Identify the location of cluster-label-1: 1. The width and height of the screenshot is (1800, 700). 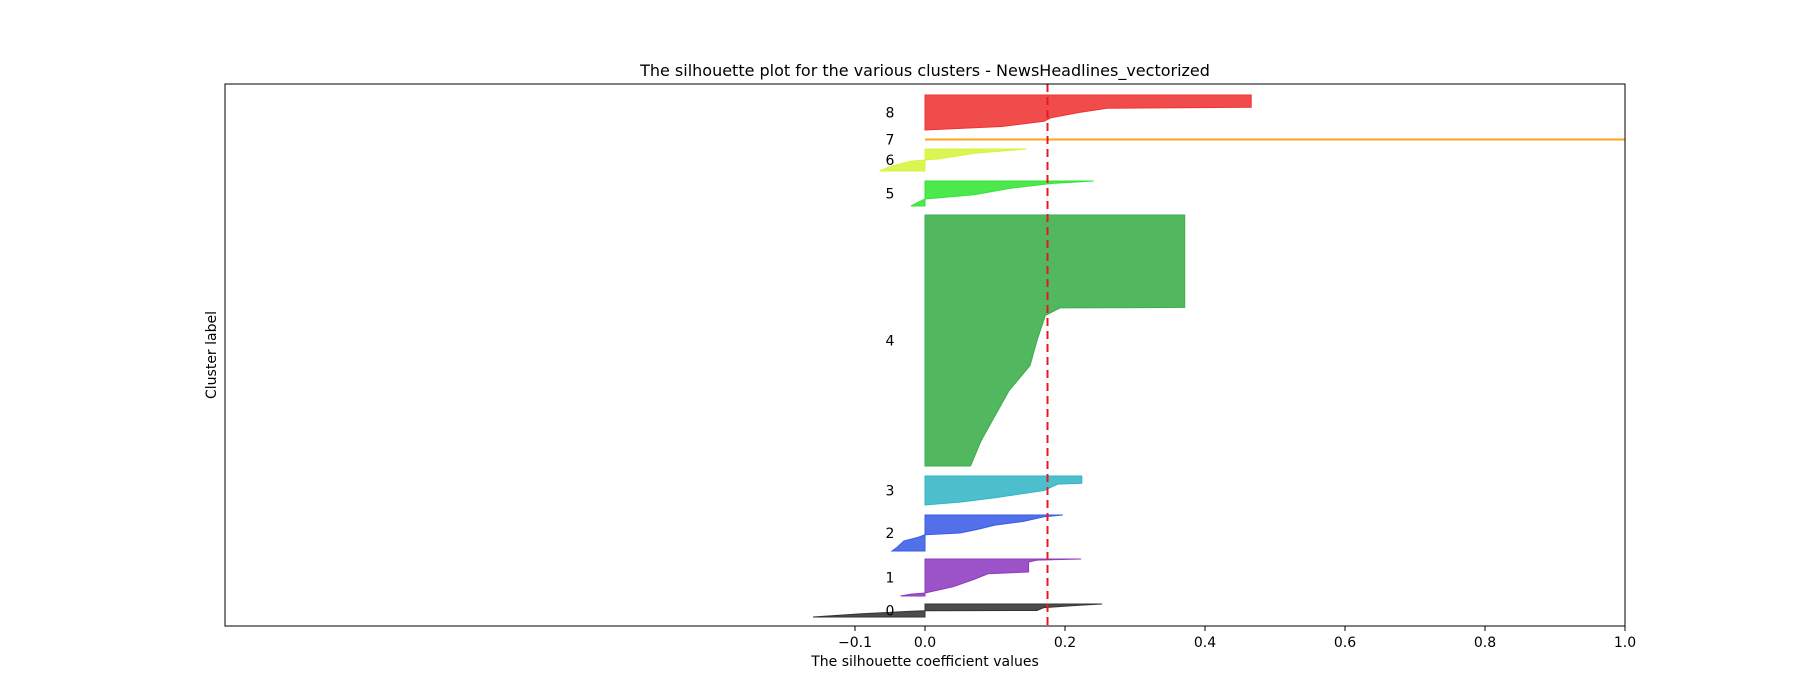
(890, 579).